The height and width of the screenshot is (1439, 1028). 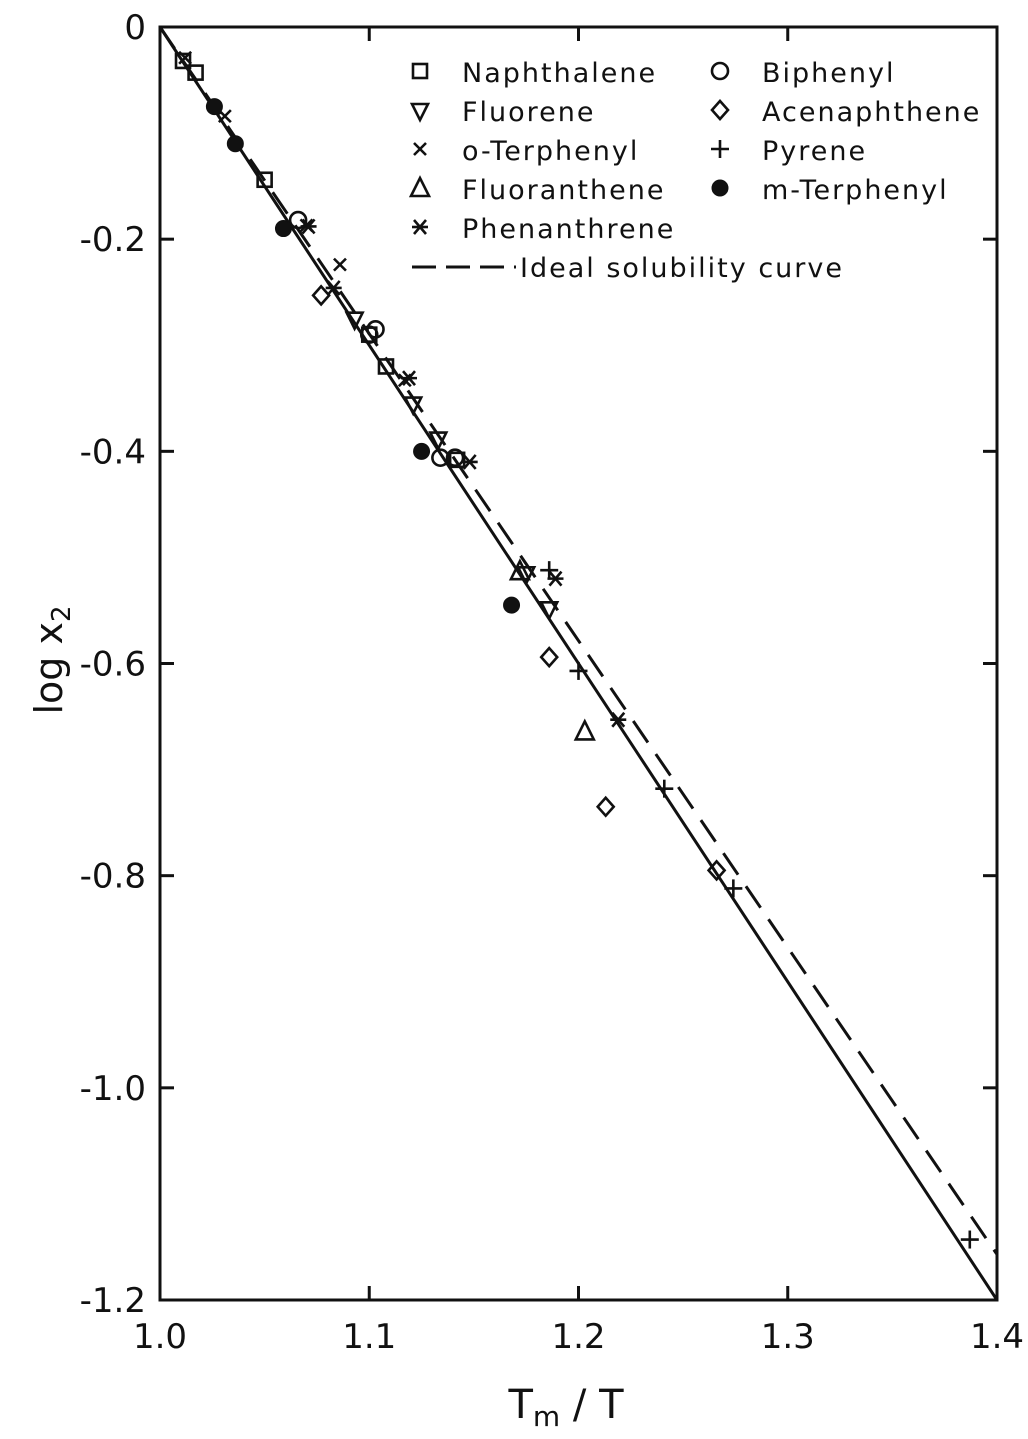 I want to click on legend-label-fluorene: Fluorene, so click(x=529, y=112).